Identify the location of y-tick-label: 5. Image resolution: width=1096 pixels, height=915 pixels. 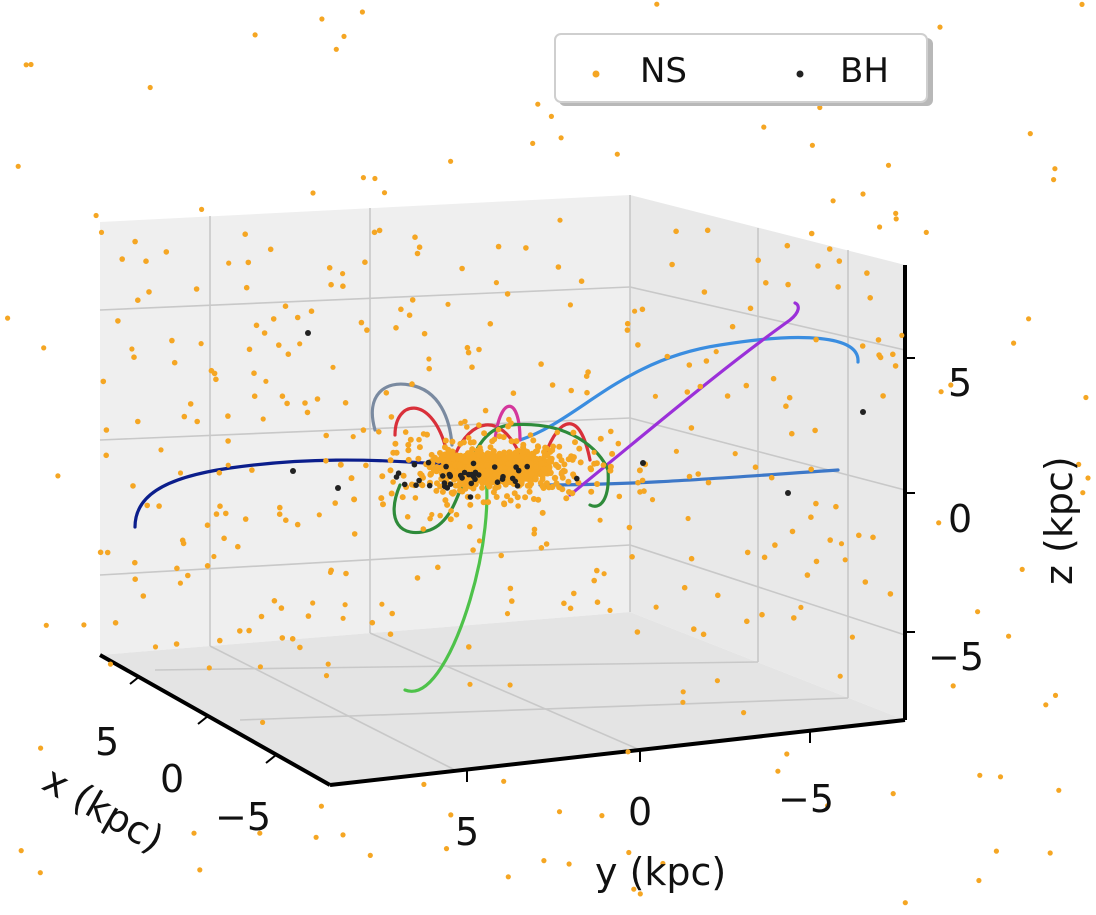
(467, 832).